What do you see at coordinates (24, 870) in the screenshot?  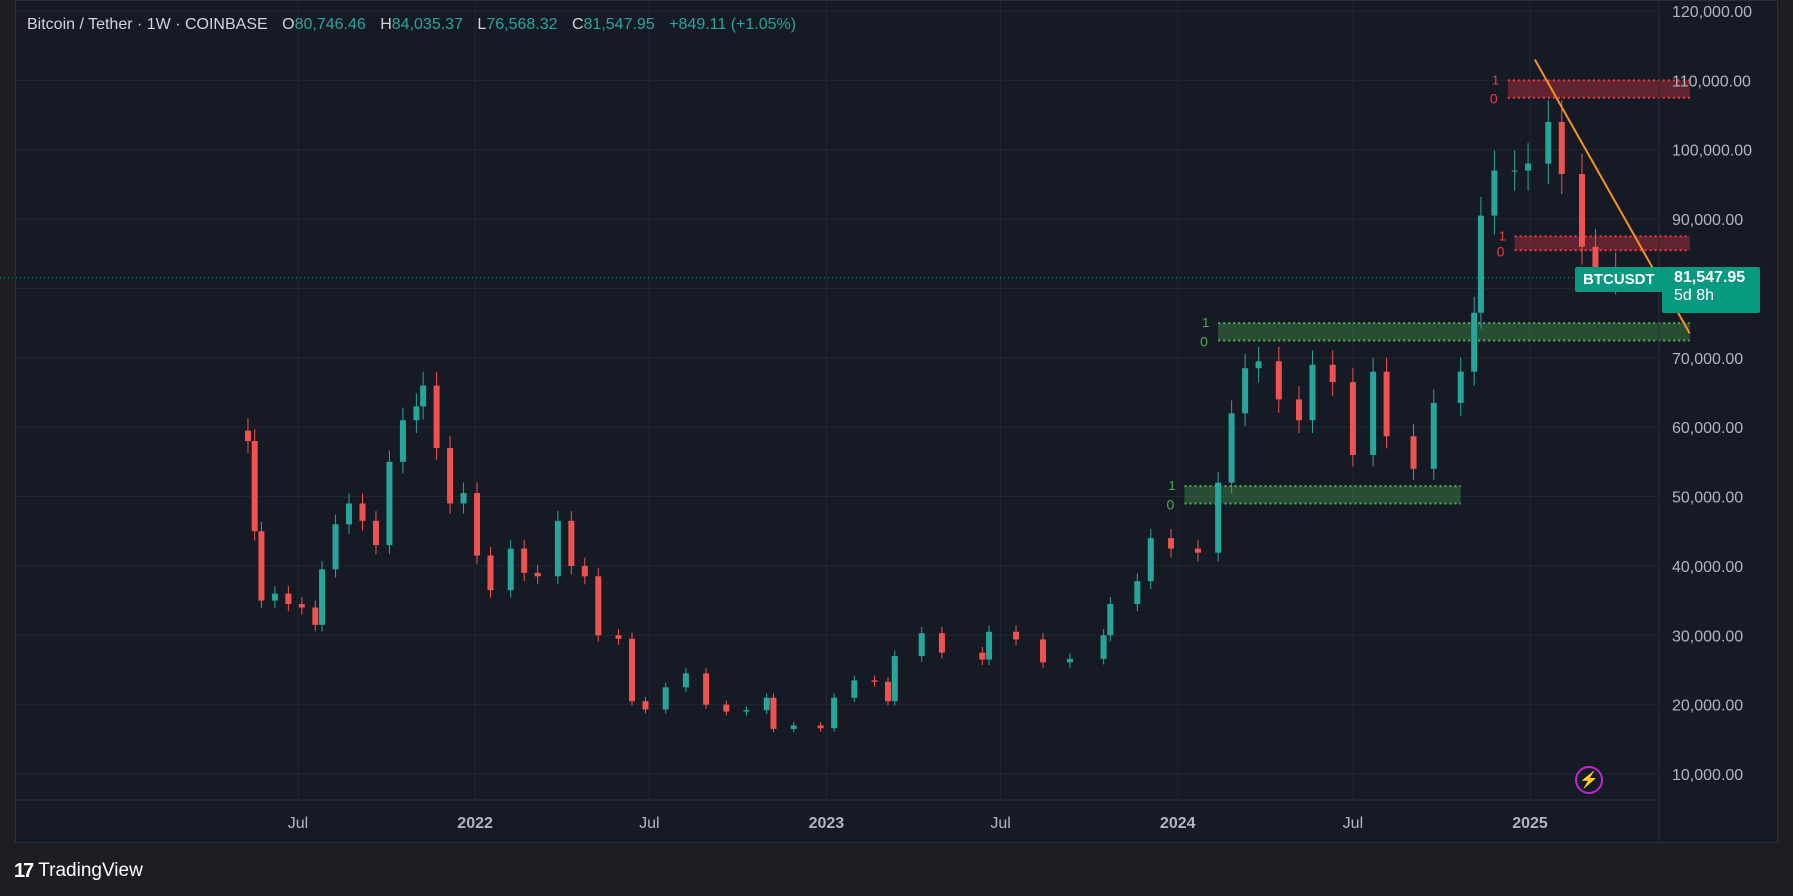 I see `tradingview-logo-icon: 17` at bounding box center [24, 870].